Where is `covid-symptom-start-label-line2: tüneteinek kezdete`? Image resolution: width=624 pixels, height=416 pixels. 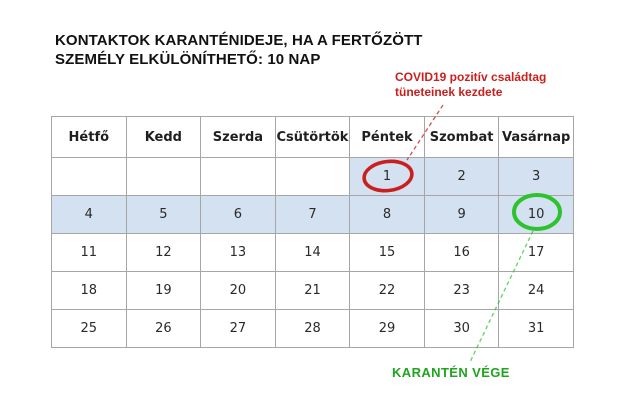 covid-symptom-start-label-line2: tüneteinek kezdete is located at coordinates (449, 92).